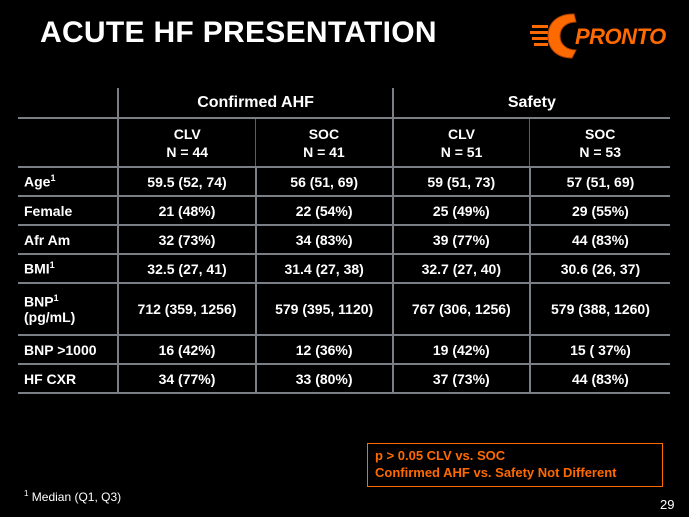  What do you see at coordinates (39, 301) in the screenshot?
I see `row-label-text: BNP` at bounding box center [39, 301].